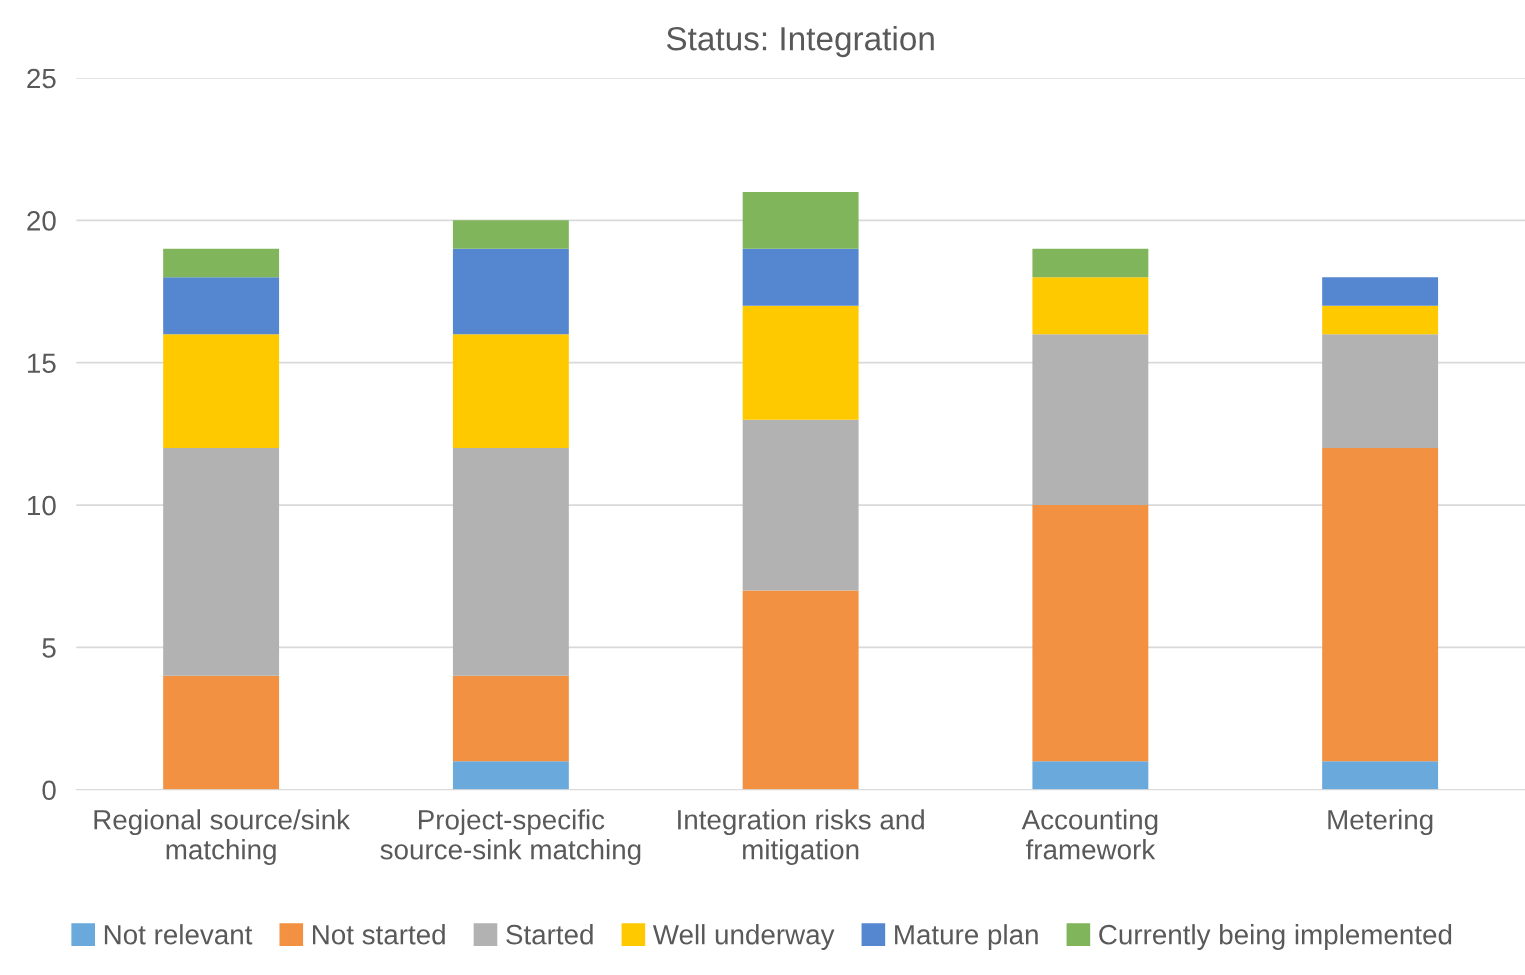 This screenshot has height=975, width=1525. What do you see at coordinates (1275, 937) in the screenshot?
I see `legend-label: Currently being implemented` at bounding box center [1275, 937].